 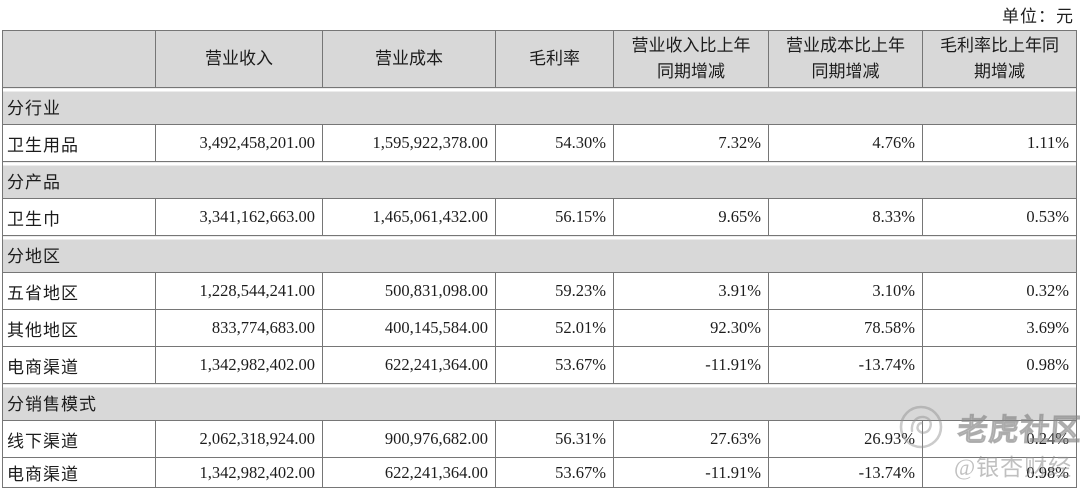 What do you see at coordinates (999, 217) in the screenshot?
I see `cell-margin-yoy-change: 0.53%` at bounding box center [999, 217].